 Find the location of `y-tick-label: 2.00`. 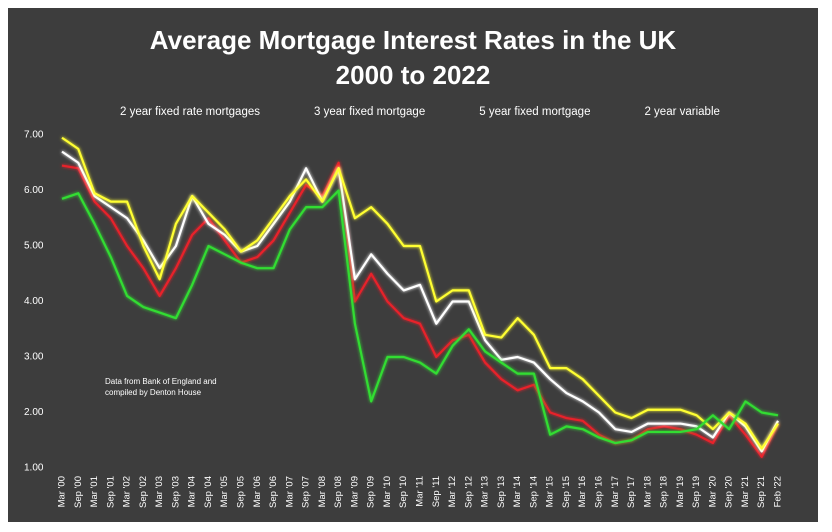

y-tick-label: 2.00 is located at coordinates (34, 412).